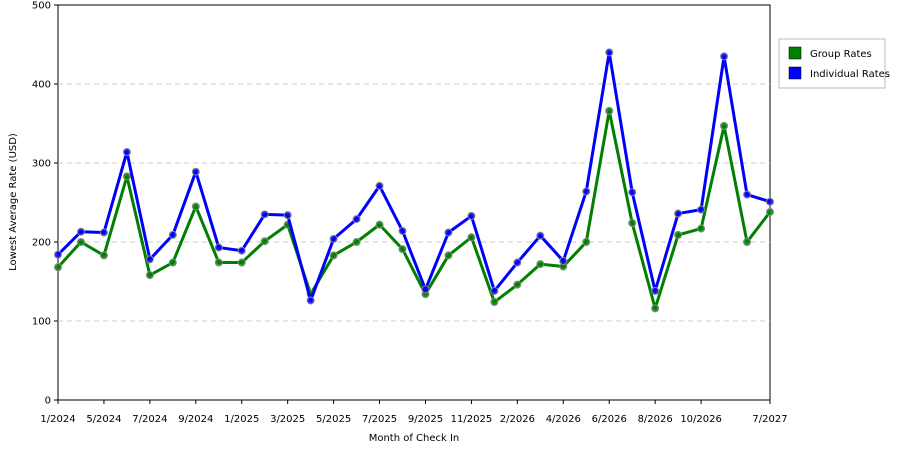 This screenshot has height=454, width=900. Describe the element at coordinates (655, 419) in the screenshot. I see `x-tick-label: 8/2026` at that location.